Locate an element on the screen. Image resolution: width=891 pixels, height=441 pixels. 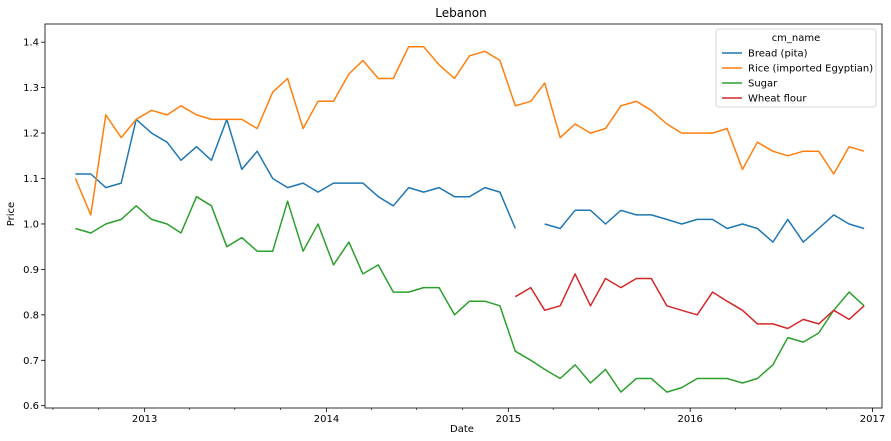
y-axis-label: Price is located at coordinates (11, 214).